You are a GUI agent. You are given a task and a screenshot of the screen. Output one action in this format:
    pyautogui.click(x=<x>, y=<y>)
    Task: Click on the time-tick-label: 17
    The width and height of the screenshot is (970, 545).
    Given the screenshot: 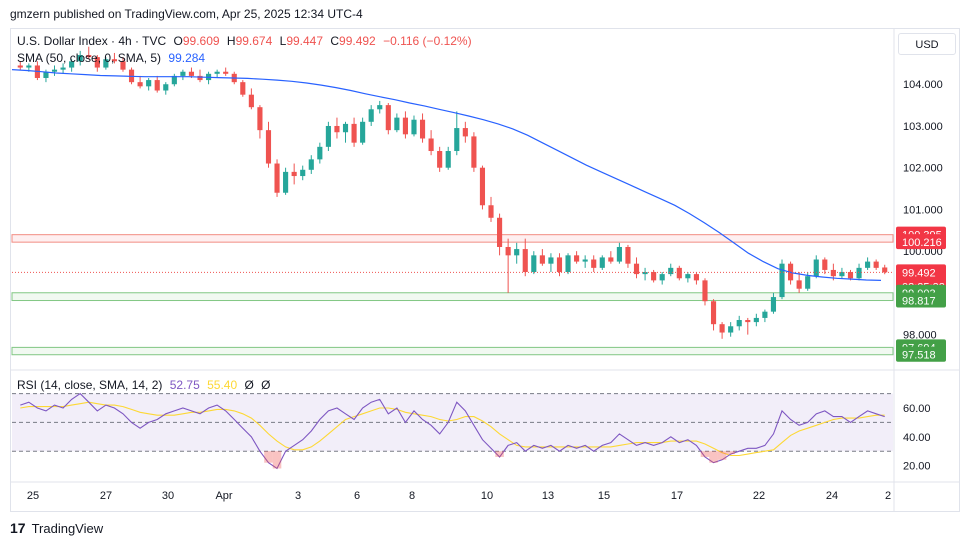 What is the action you would take?
    pyautogui.click(x=677, y=496)
    